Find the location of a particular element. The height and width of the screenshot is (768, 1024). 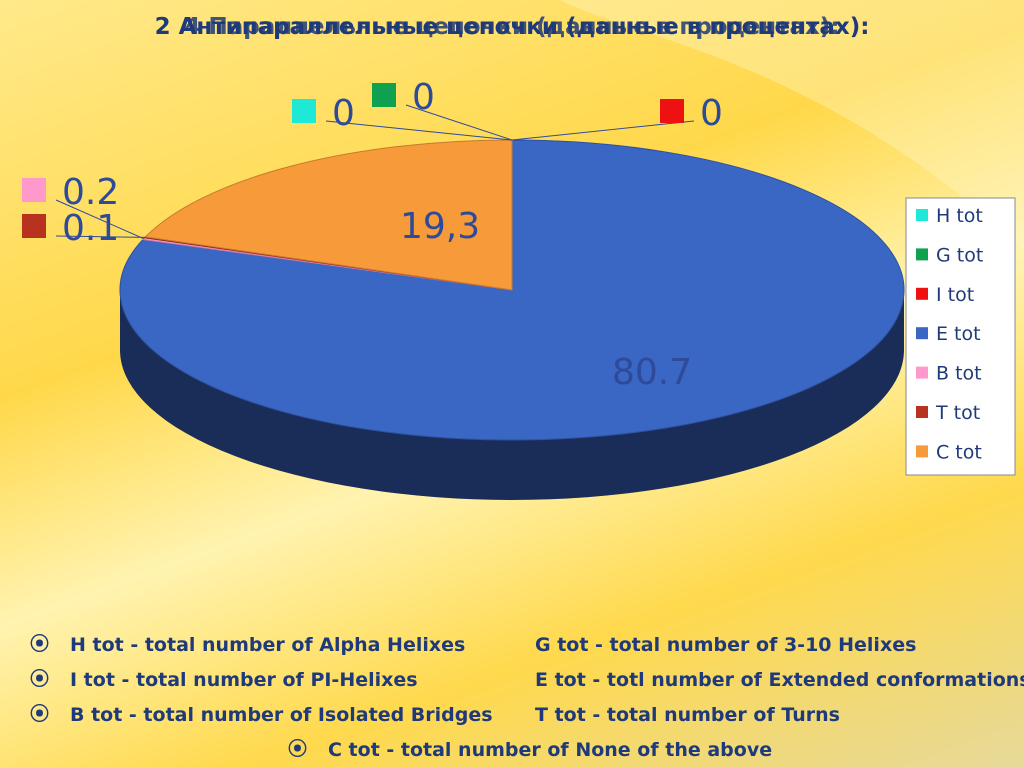

note-text: H tot - total number of Alpha Helixes is located at coordinates (267, 645).